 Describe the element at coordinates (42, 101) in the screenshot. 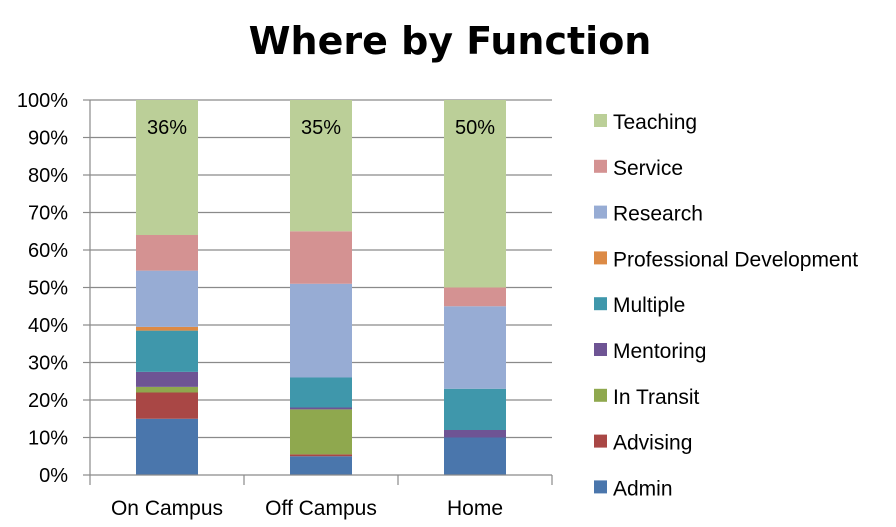

I see `y-tick-label: 100%` at that location.